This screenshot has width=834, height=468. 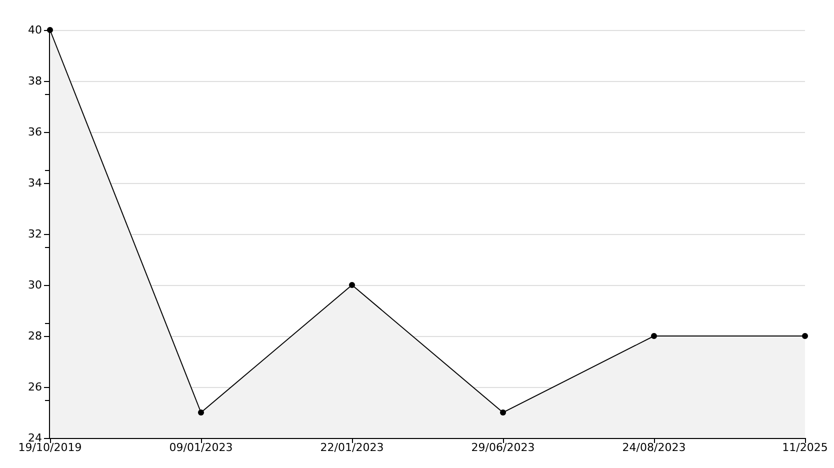 What do you see at coordinates (35, 387) in the screenshot?
I see `y-tick-label: 26` at bounding box center [35, 387].